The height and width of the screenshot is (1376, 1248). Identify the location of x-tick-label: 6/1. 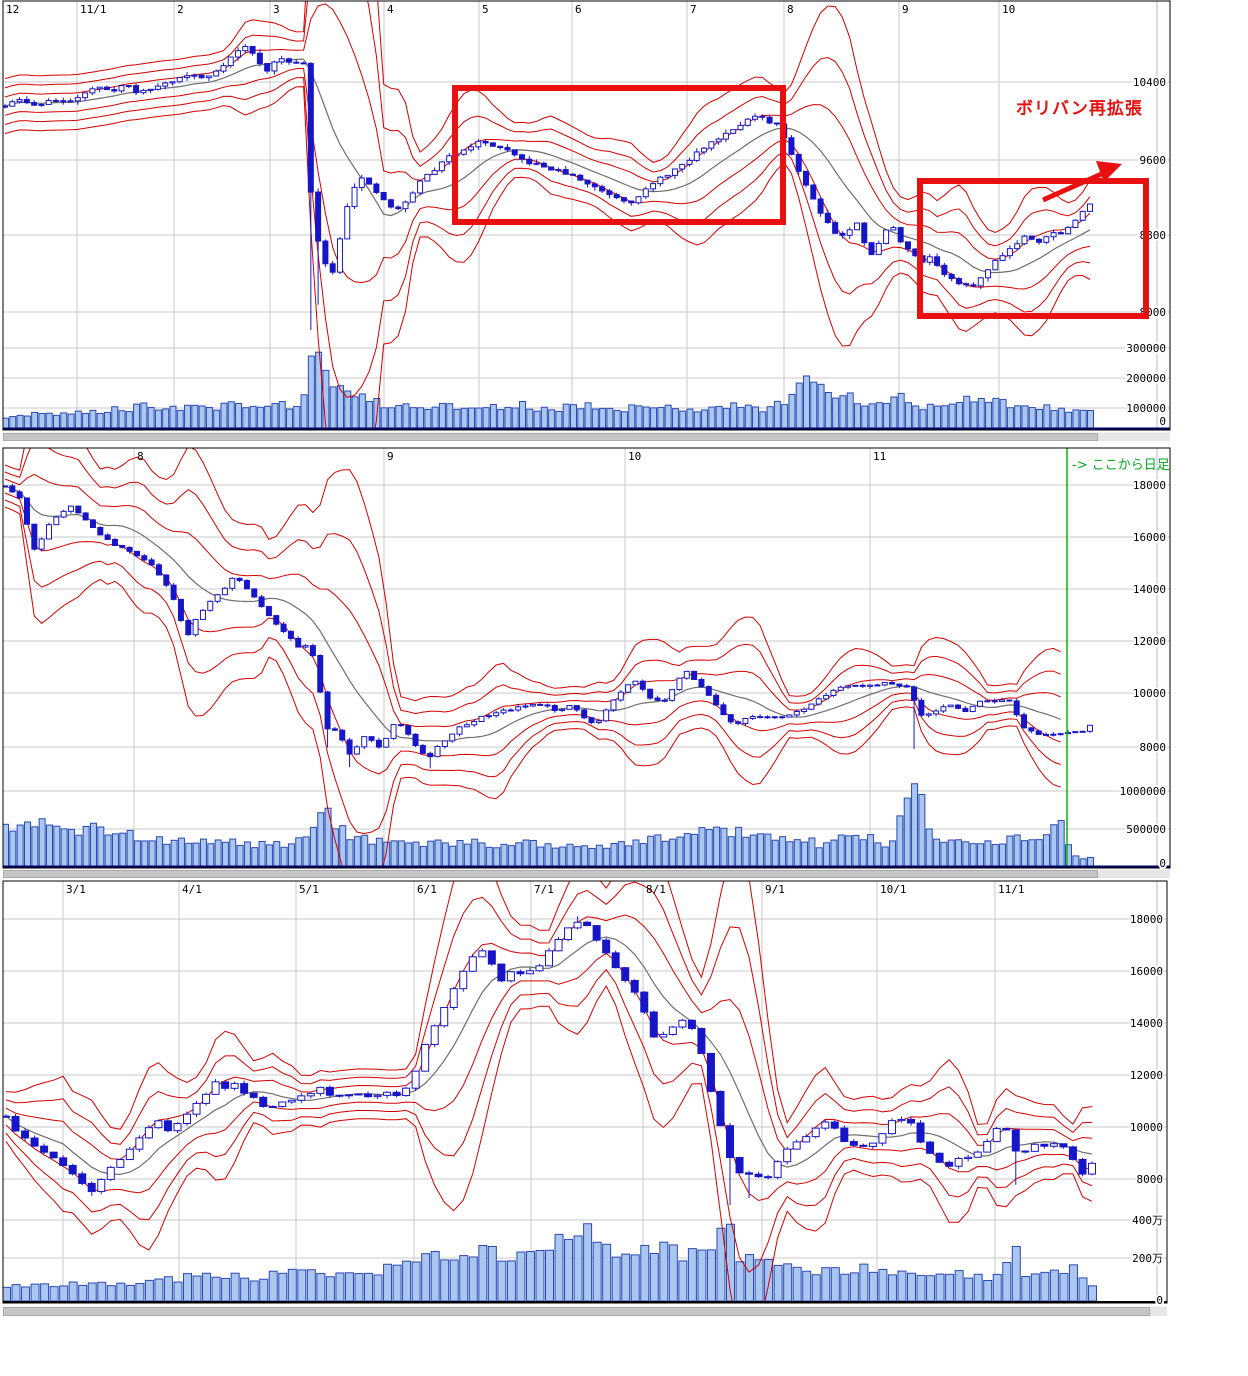
(427, 889).